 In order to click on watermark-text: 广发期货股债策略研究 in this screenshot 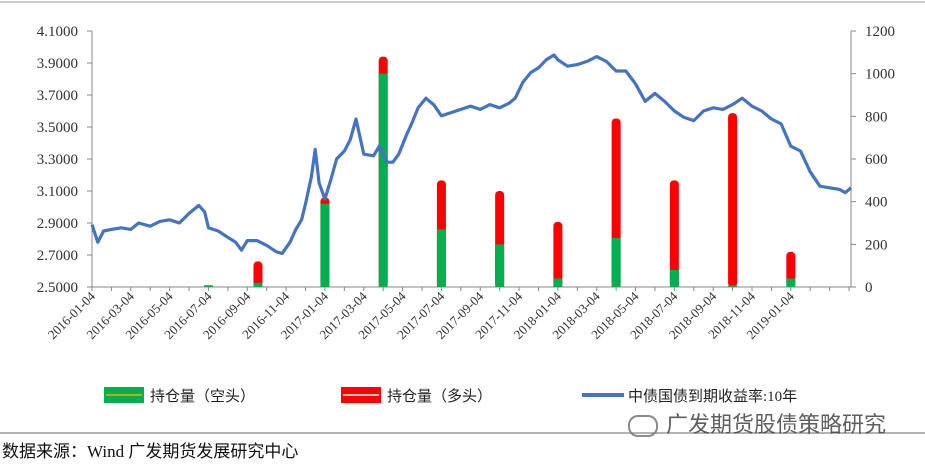, I will do `click(776, 425)`.